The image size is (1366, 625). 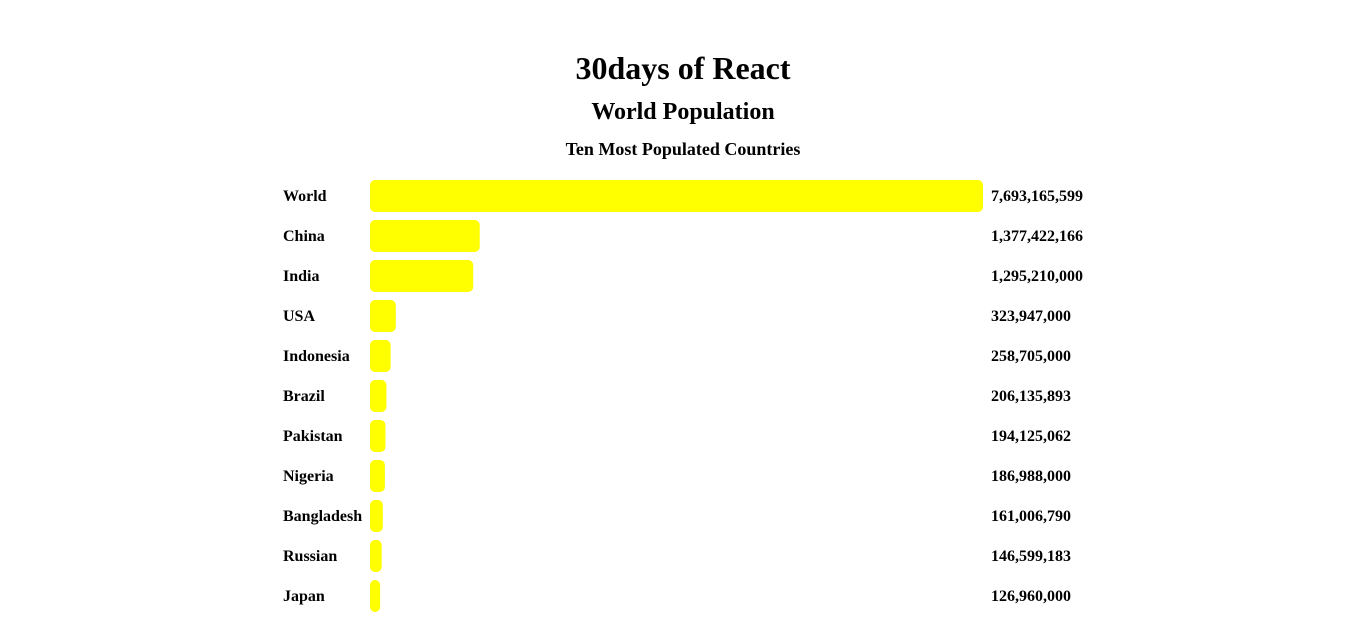 I want to click on population-value-label: 323,947,000, so click(x=1031, y=316).